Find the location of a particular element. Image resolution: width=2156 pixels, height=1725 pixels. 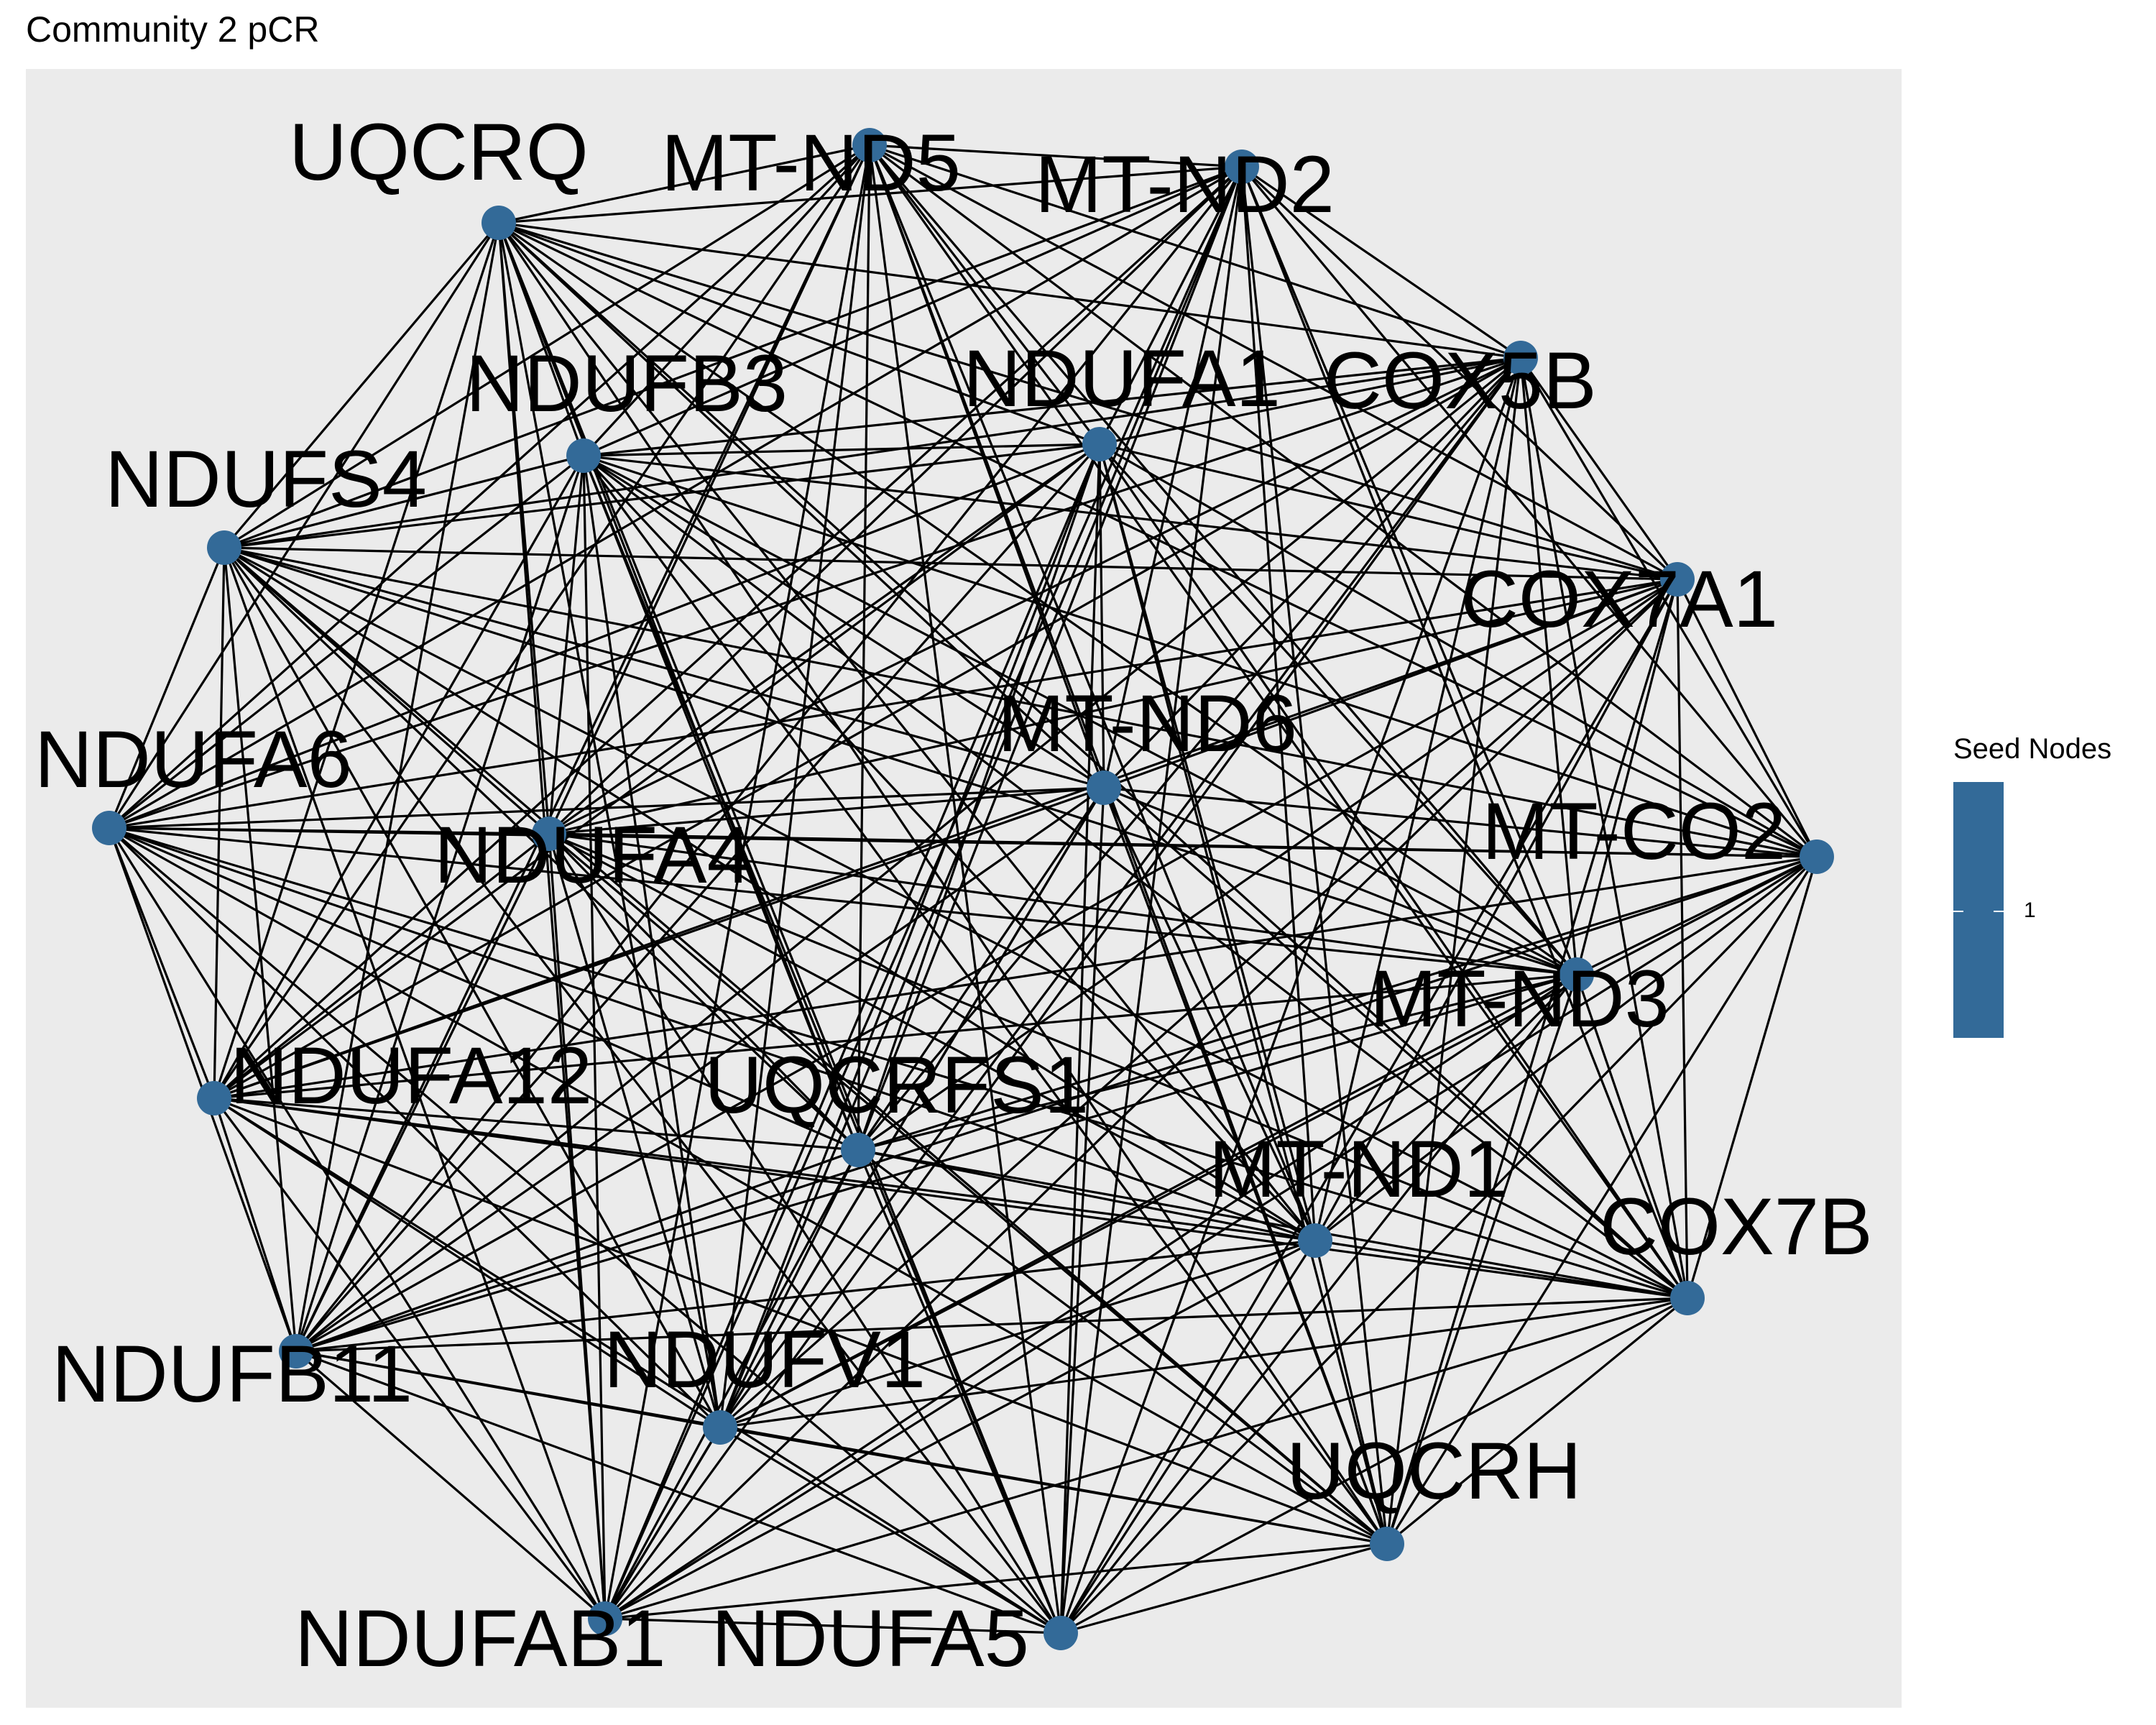

edge-mt-nd2-cox7b is located at coordinates (1464, 732).